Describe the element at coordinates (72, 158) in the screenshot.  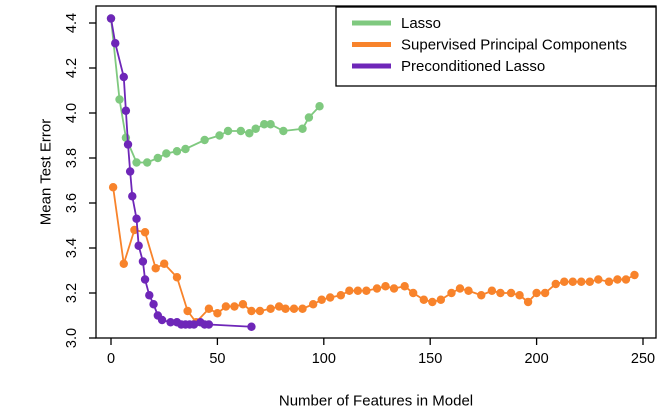
I see `y-tick-label: 3.8` at that location.